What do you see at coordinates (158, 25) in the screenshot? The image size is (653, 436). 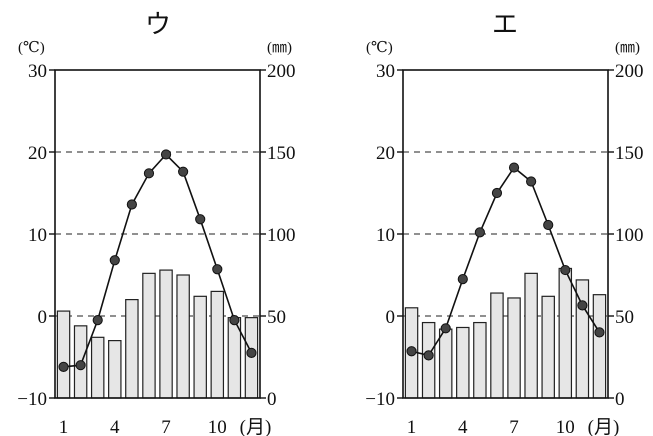 I see `chart-title: ウ` at bounding box center [158, 25].